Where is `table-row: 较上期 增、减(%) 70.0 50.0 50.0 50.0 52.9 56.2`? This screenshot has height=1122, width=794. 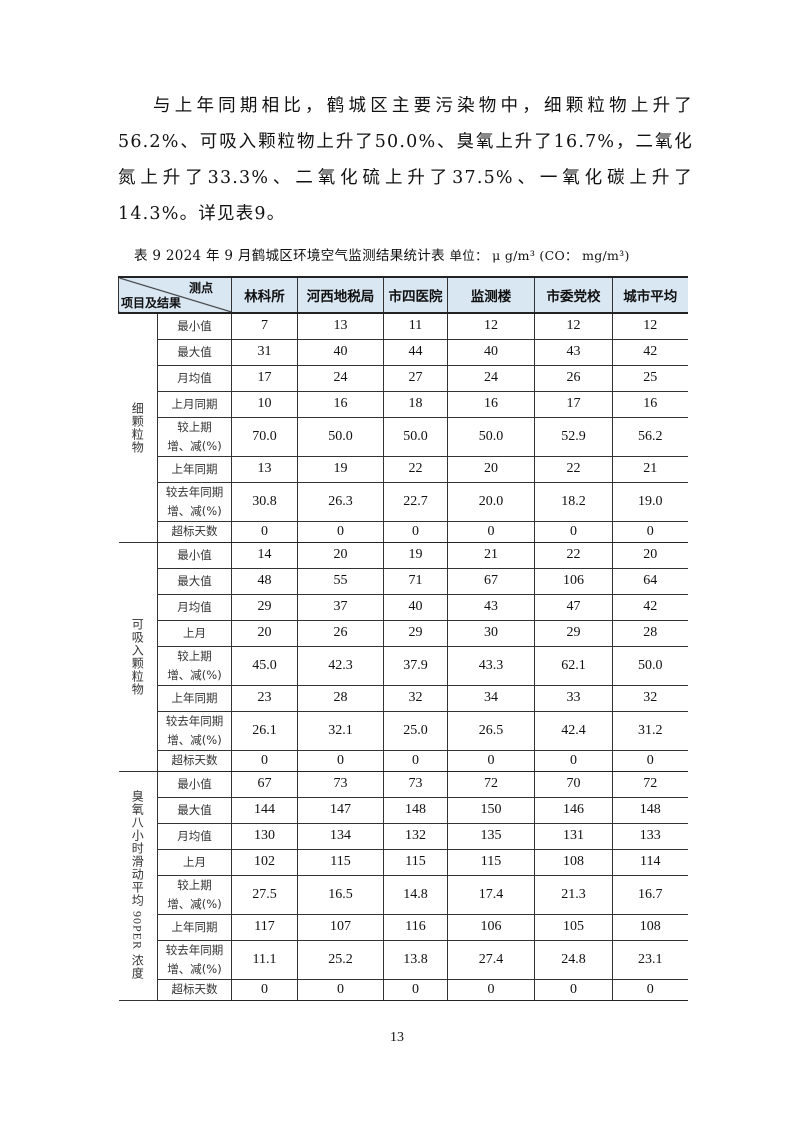
table-row: 较上期 增、减(%) 70.0 50.0 50.0 50.0 52.9 56.2 is located at coordinates (403, 436).